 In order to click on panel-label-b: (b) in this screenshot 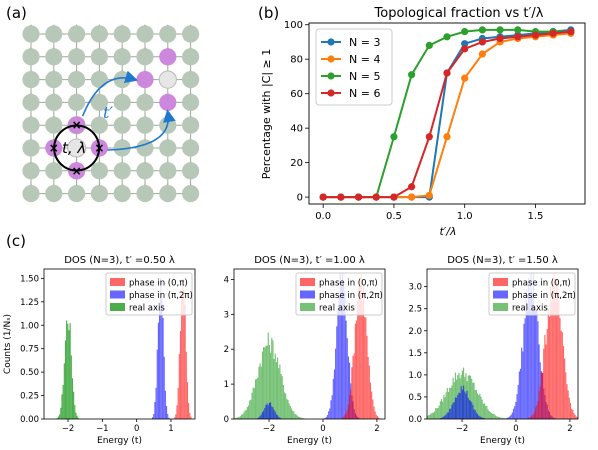, I will do `click(268, 13)`.